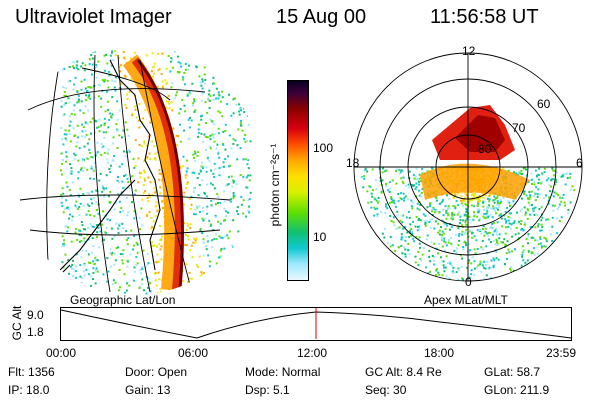 This screenshot has height=400, width=600. What do you see at coordinates (403, 372) in the screenshot?
I see `info-gc-alt: GC Alt: 8.4 Re` at bounding box center [403, 372].